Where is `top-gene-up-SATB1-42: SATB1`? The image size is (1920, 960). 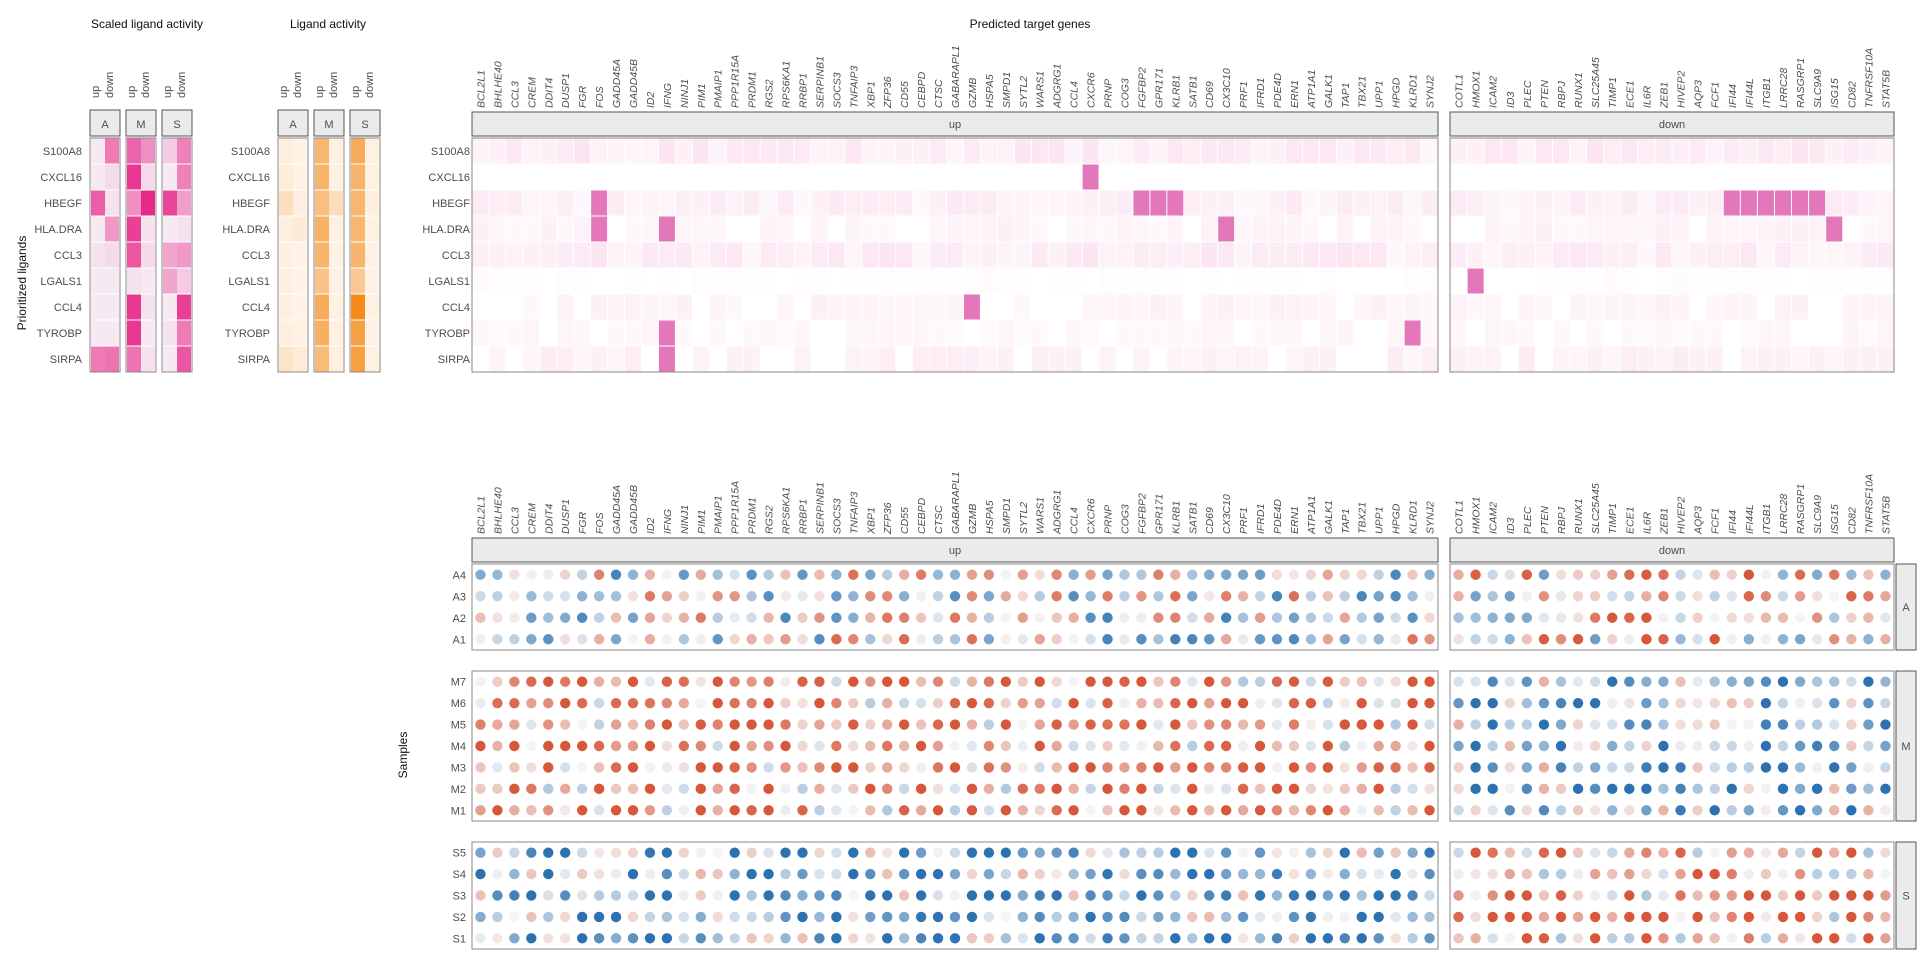
top-gene-up-SATB1-42: SATB1 is located at coordinates (1193, 92).